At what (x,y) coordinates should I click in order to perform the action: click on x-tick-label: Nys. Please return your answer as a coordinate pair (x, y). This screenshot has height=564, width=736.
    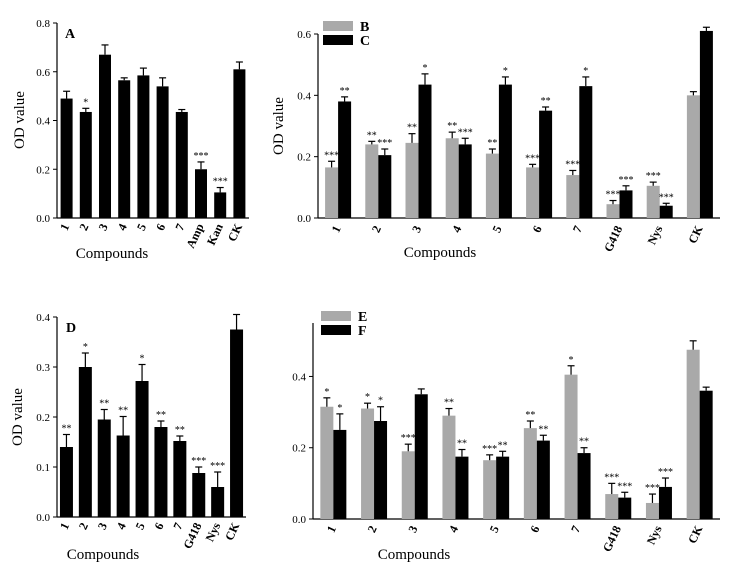
    Looking at the image, I should click on (655, 235).